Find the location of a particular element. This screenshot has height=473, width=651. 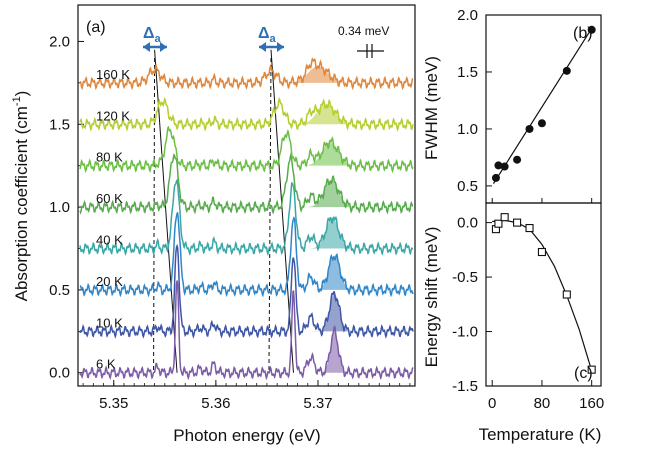

b-y-tick-label: 1.5 is located at coordinates (467, 72).